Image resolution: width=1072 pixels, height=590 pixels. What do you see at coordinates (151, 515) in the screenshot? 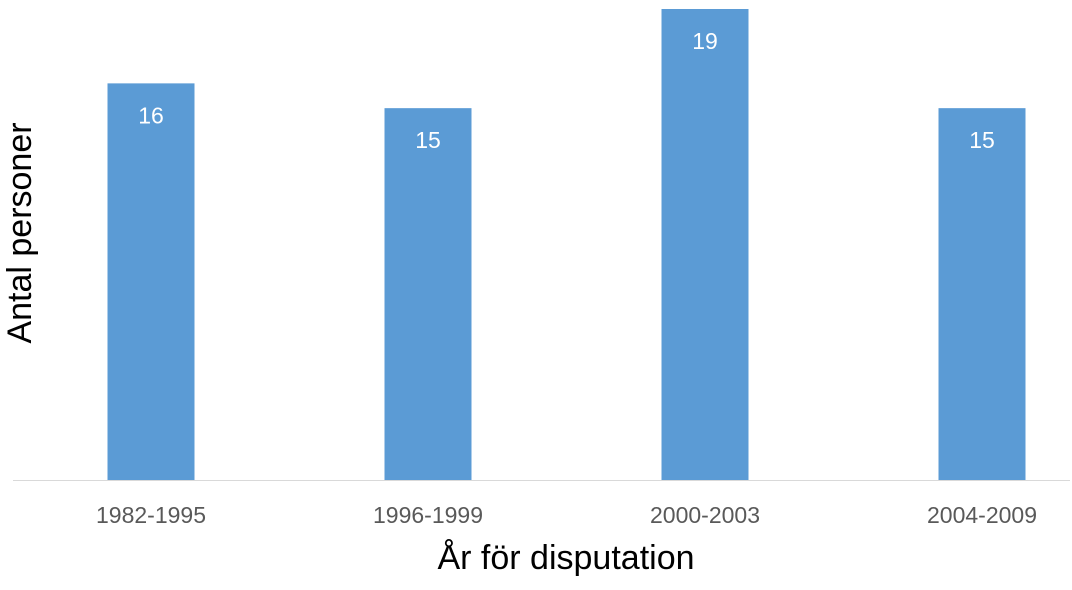
I see `x-tick-label: 1982-1995` at bounding box center [151, 515].